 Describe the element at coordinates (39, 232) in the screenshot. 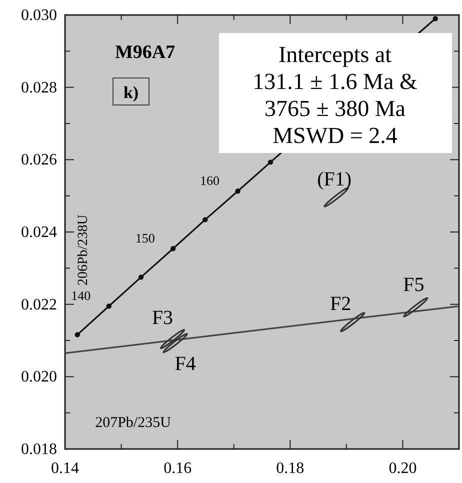

I see `y-tick-label: 0.024` at that location.